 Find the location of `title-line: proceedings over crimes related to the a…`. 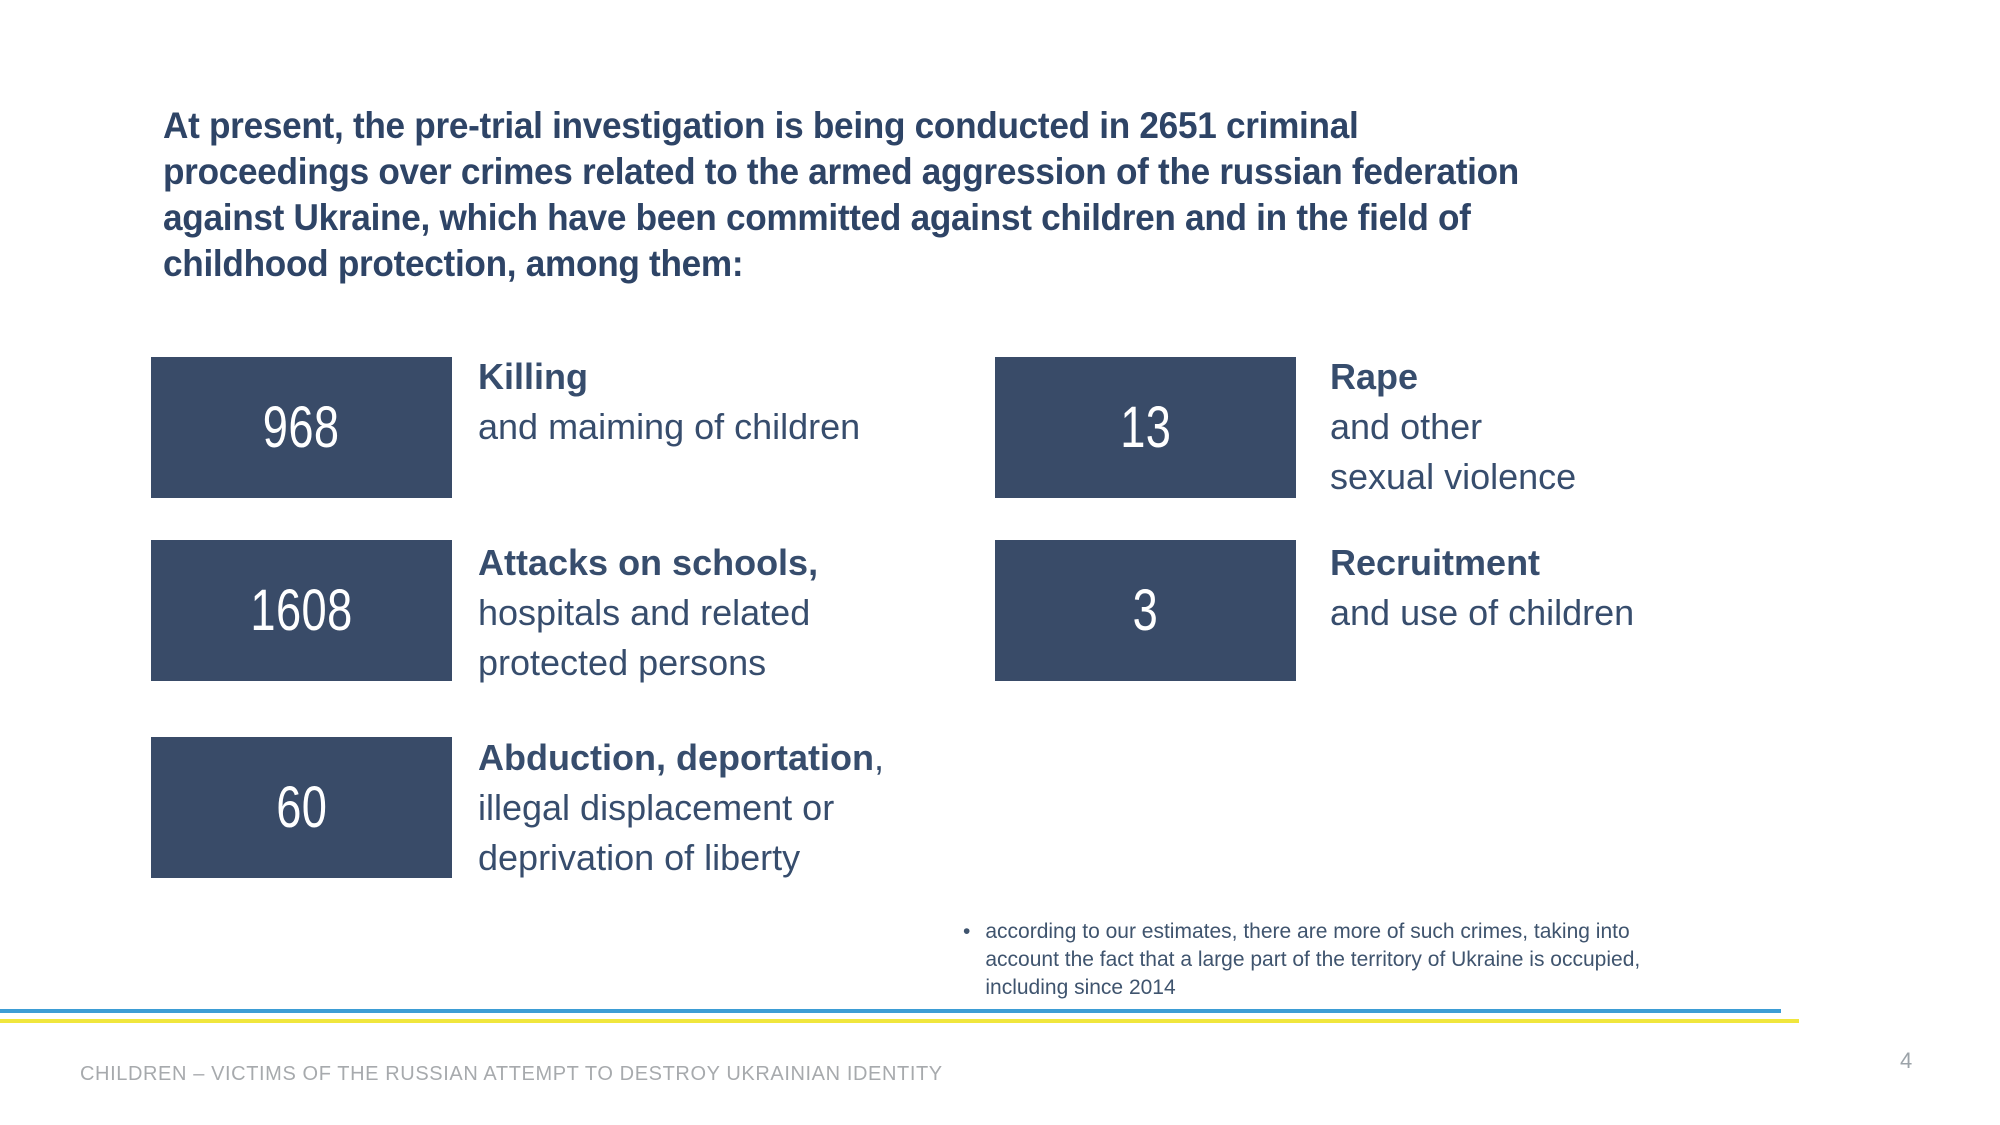

title-line: proceedings over crimes related to the a… is located at coordinates (841, 171).